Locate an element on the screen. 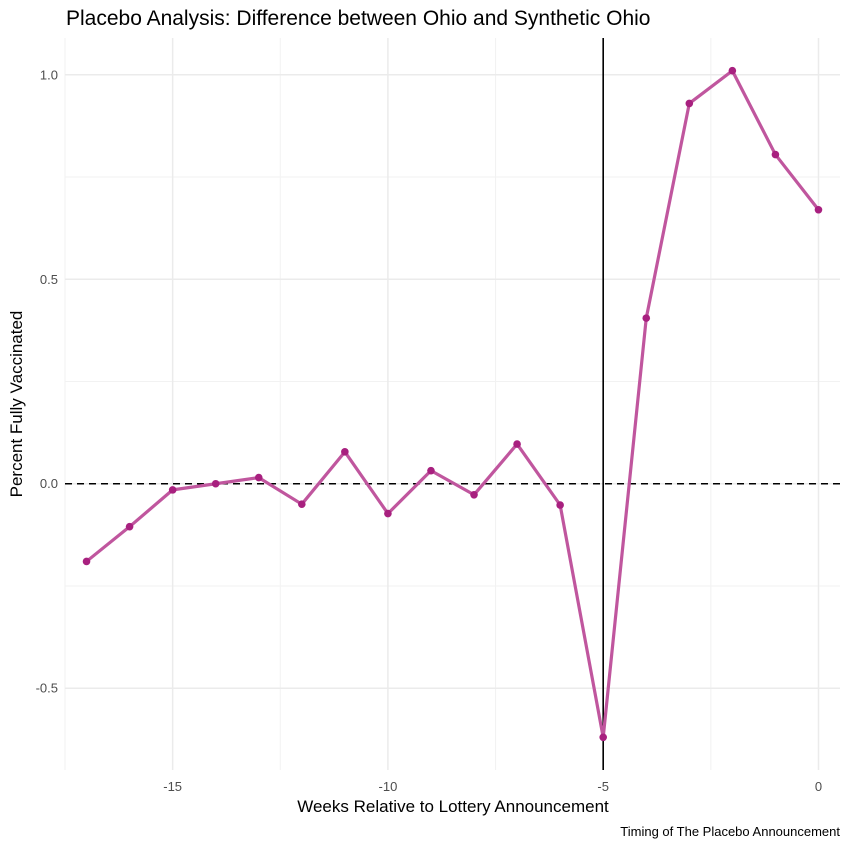 Image resolution: width=850 pixels, height=850 pixels. y-tick-label: 0.5 is located at coordinates (49, 279).